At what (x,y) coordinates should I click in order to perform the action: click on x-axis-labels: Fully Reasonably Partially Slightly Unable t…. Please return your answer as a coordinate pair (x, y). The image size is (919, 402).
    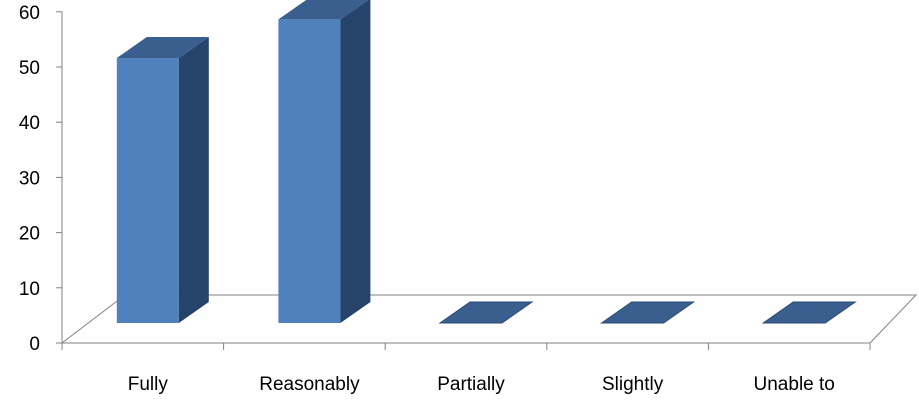
    Looking at the image, I should click on (481, 384).